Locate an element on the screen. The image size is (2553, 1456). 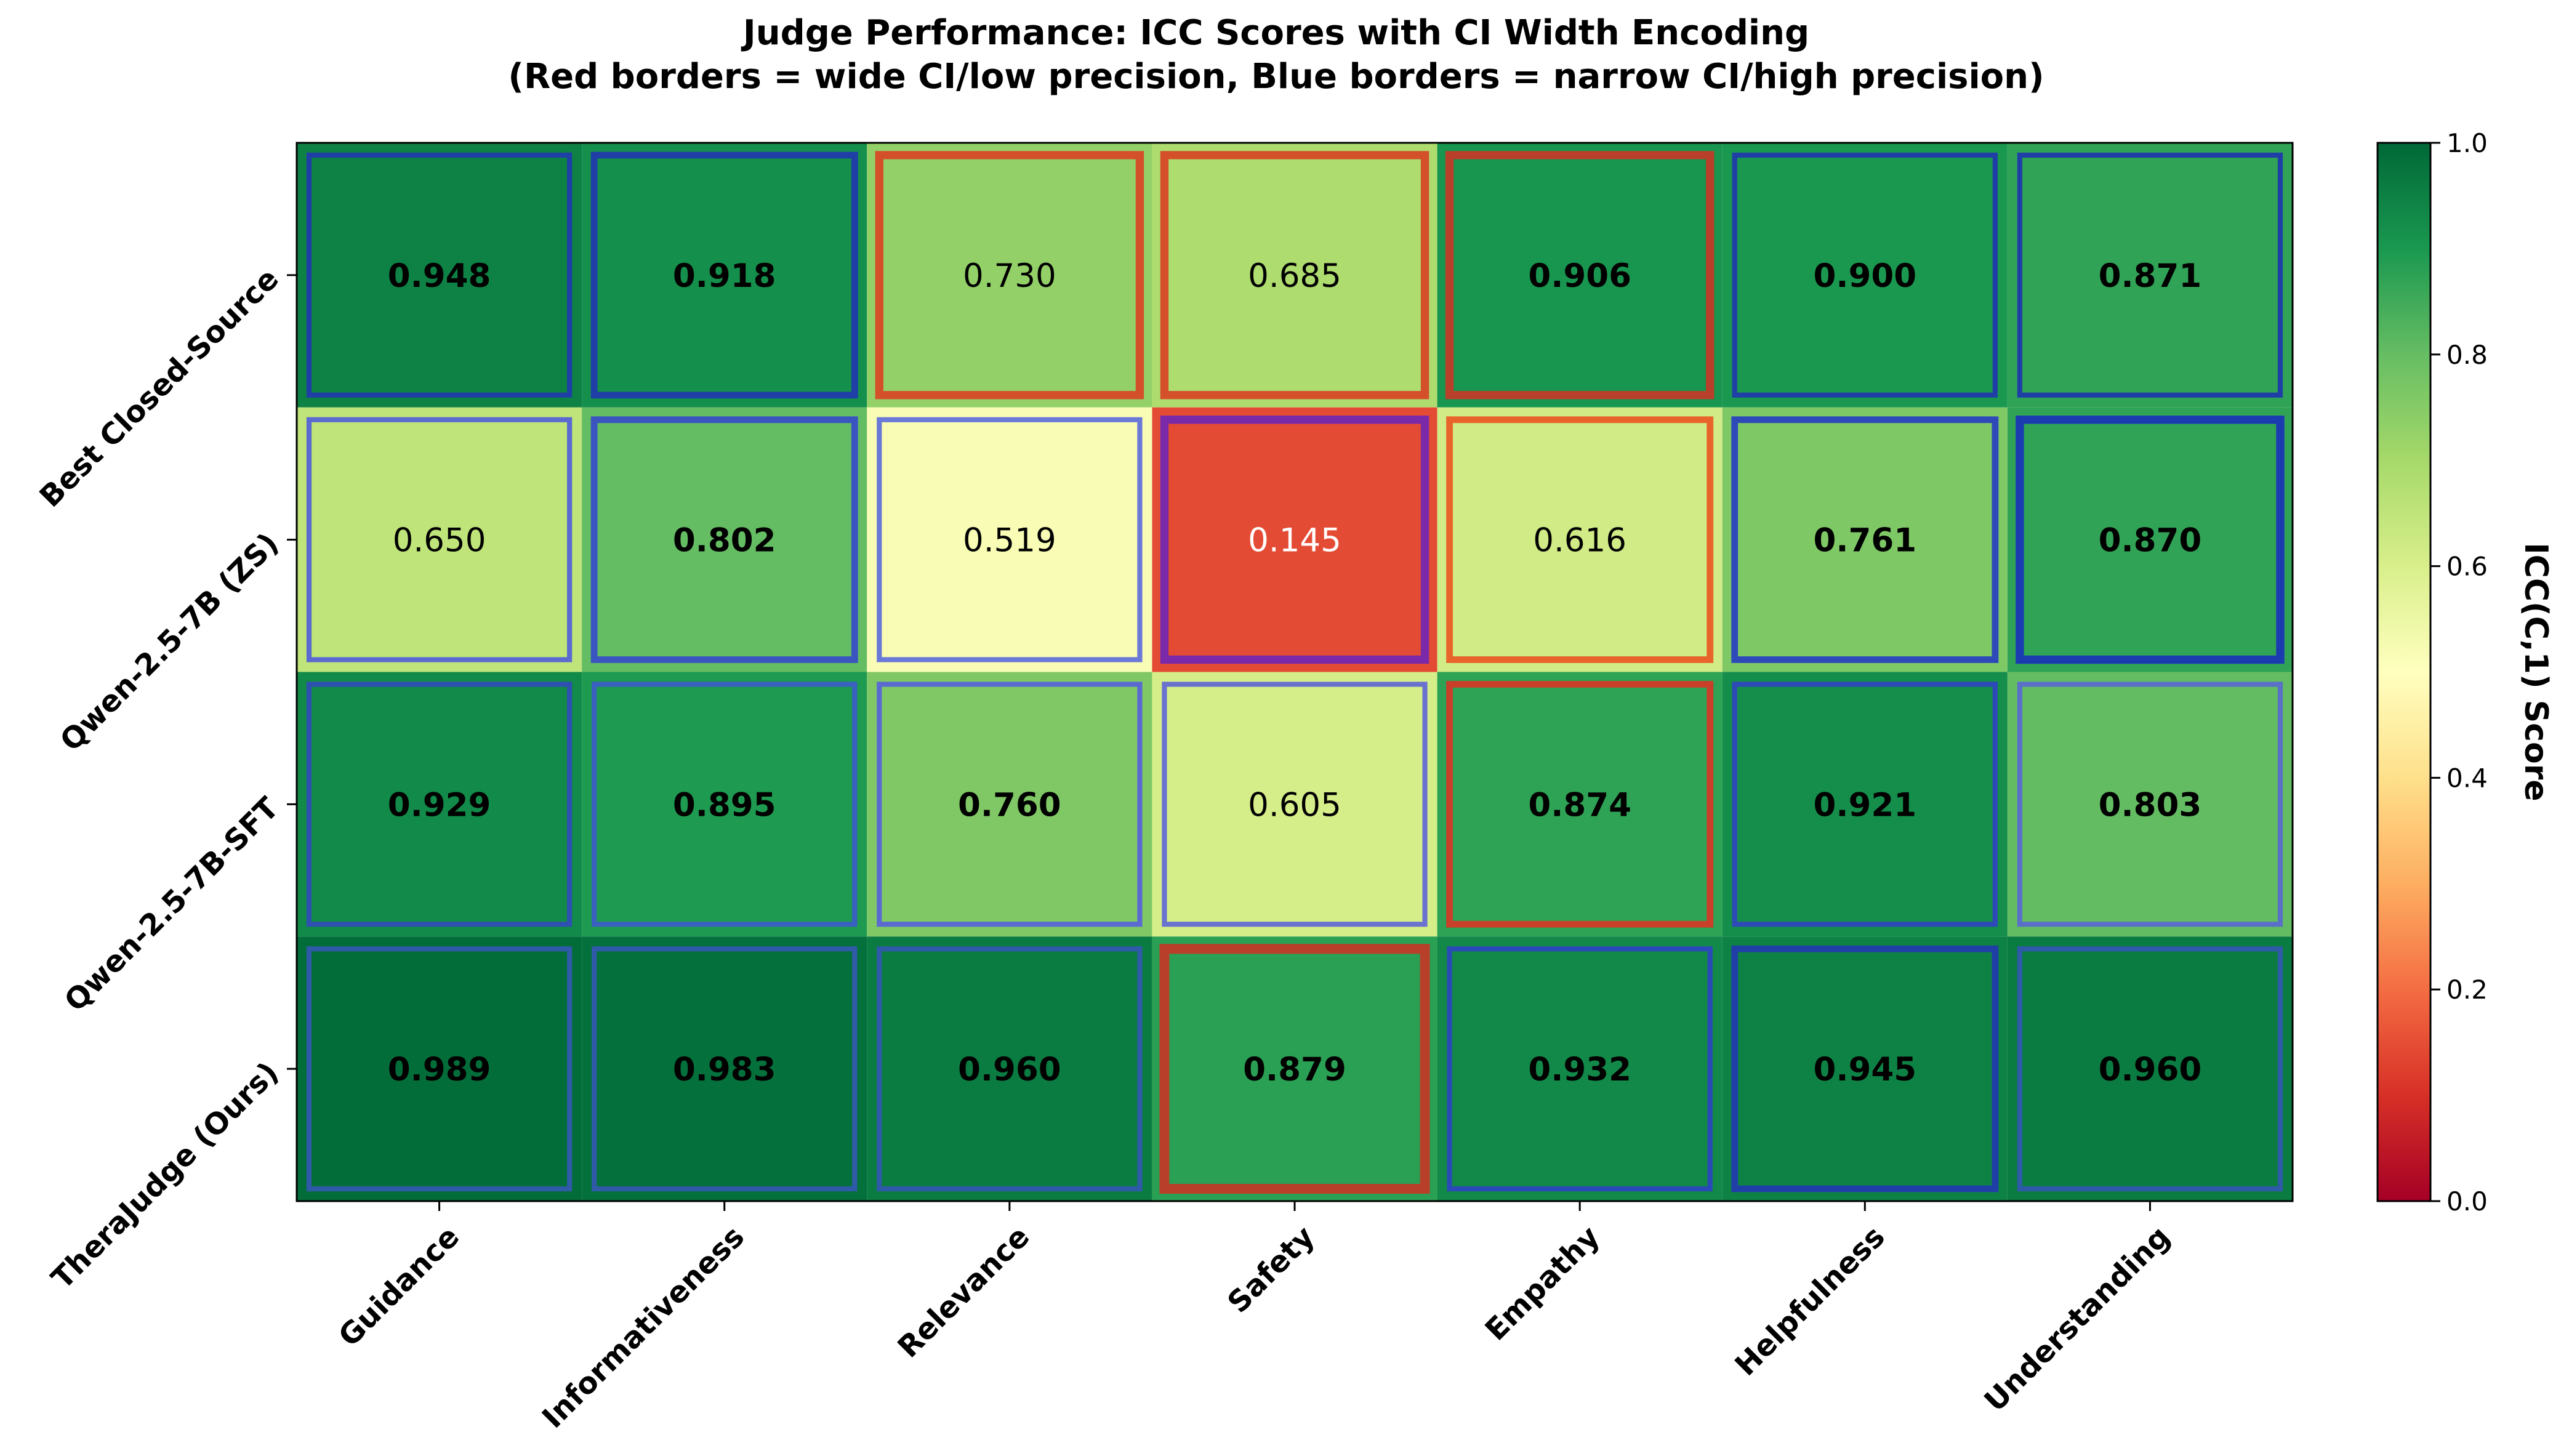
colorbar-tick-label: 0.4 is located at coordinates (2467, 778).